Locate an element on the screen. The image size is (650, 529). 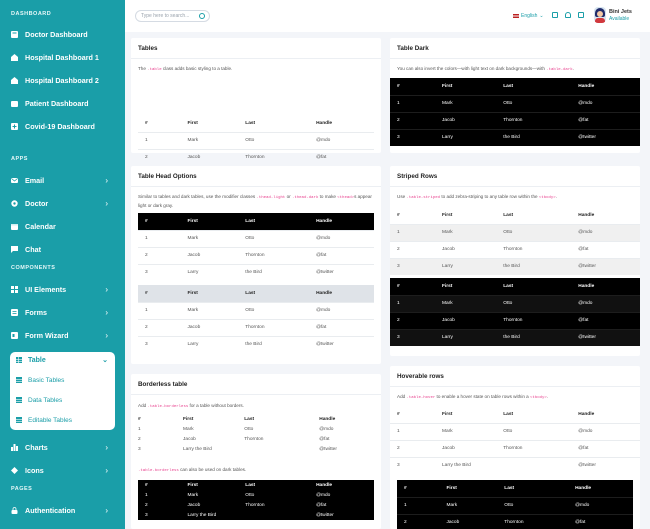
avatar is located at coordinates (600, 15).